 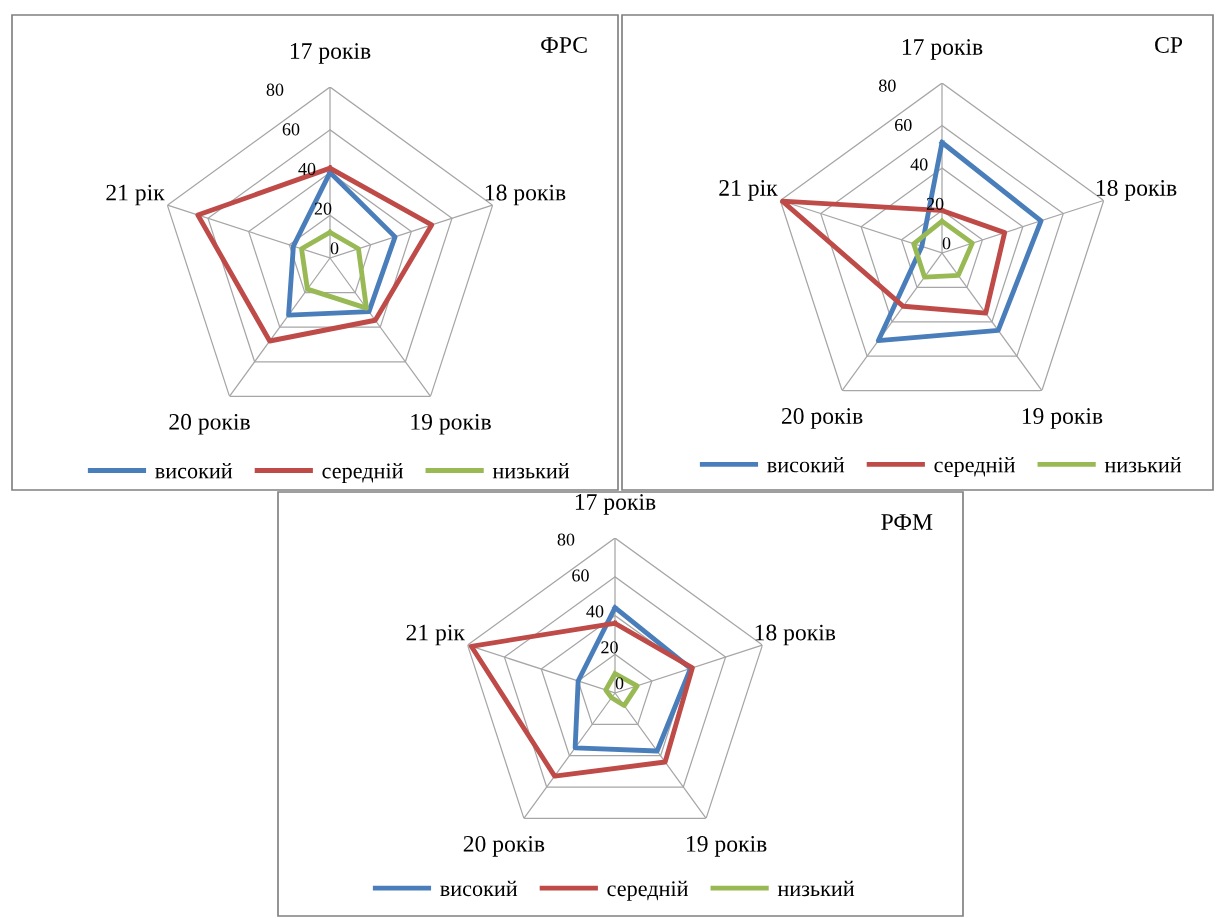 I want to click on chart-title: ФРС, so click(x=564, y=45).